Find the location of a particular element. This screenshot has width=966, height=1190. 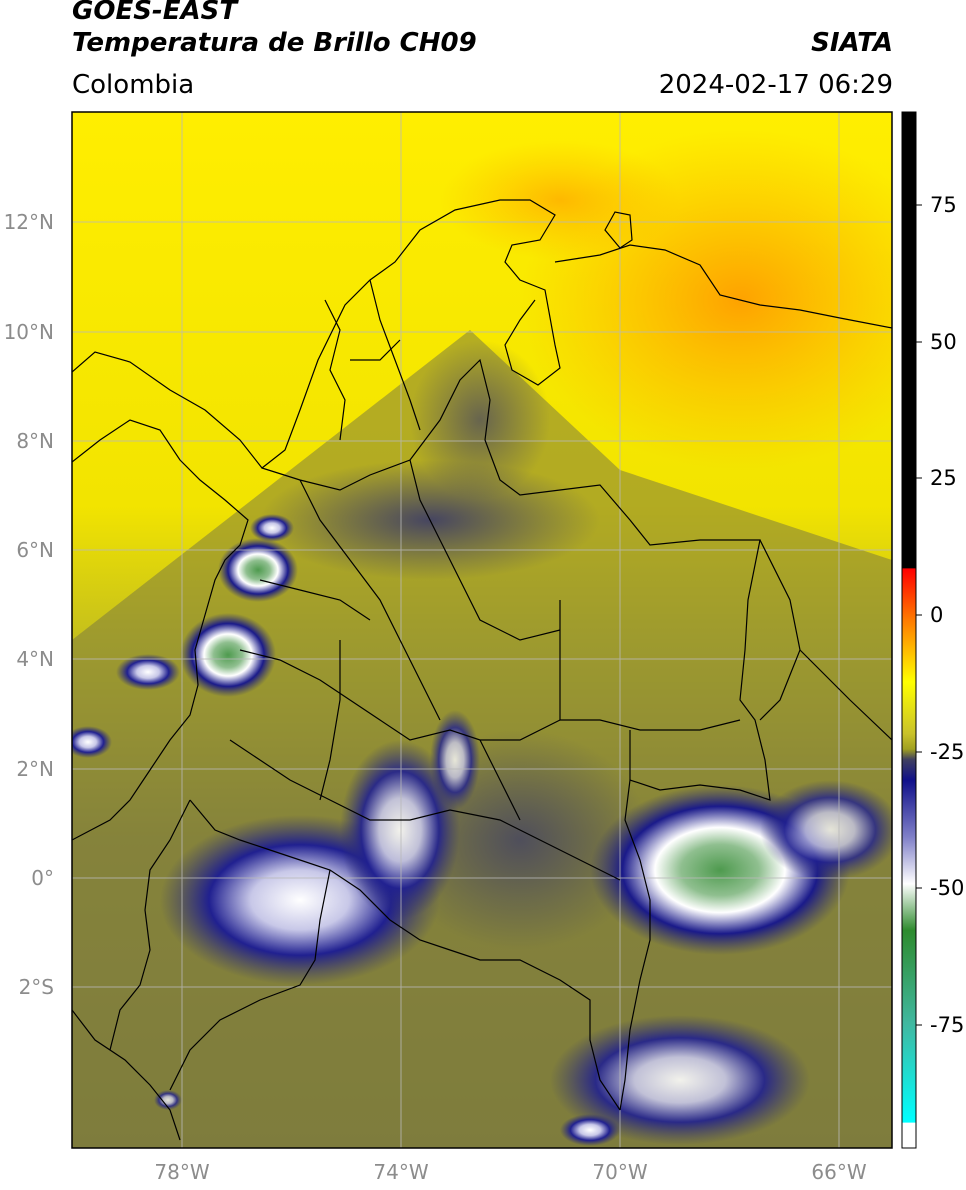

lat-label-2s: 2°S is located at coordinates (36, 987).